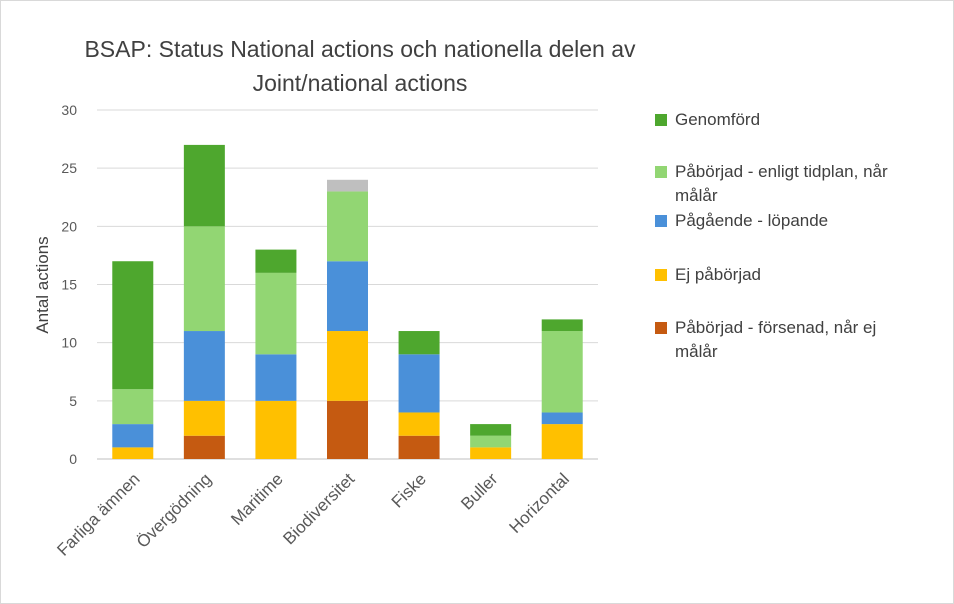  I want to click on legend-item: Påbörjad - enligt tidplan, når målår, so click(780, 184).